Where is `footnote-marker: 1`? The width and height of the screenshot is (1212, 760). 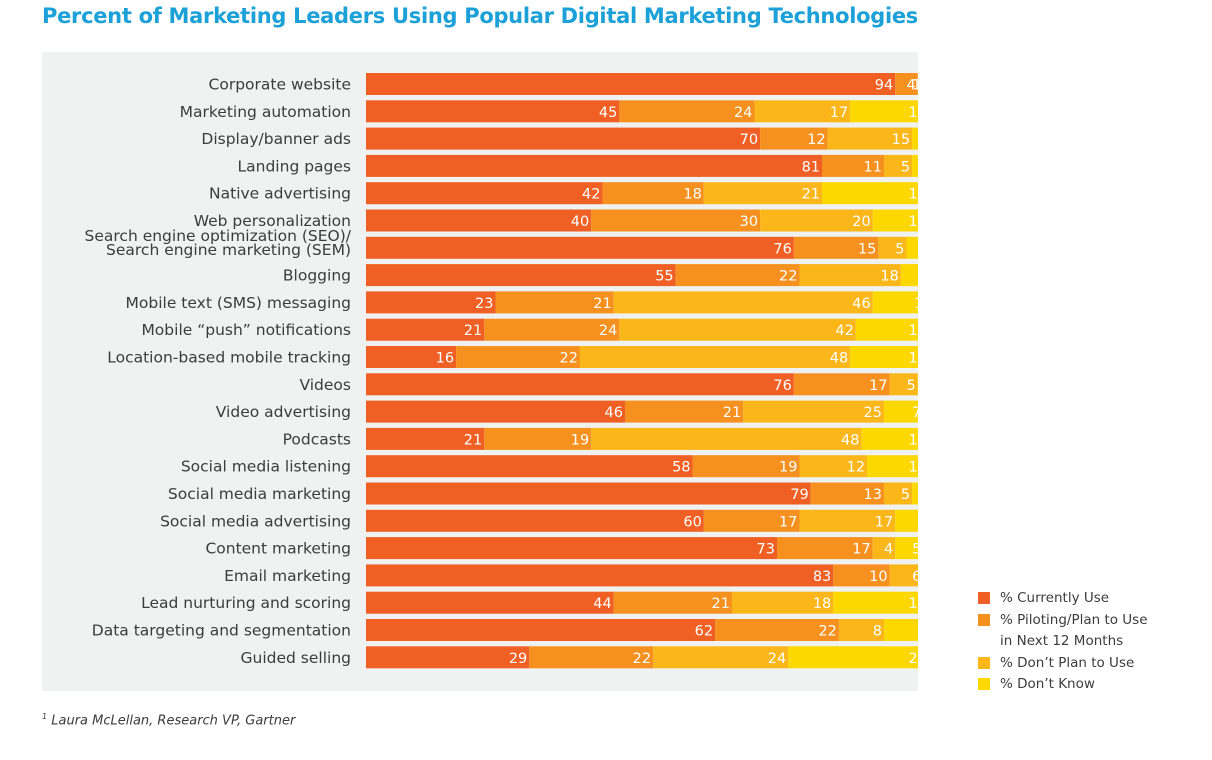 footnote-marker: 1 is located at coordinates (45, 716).